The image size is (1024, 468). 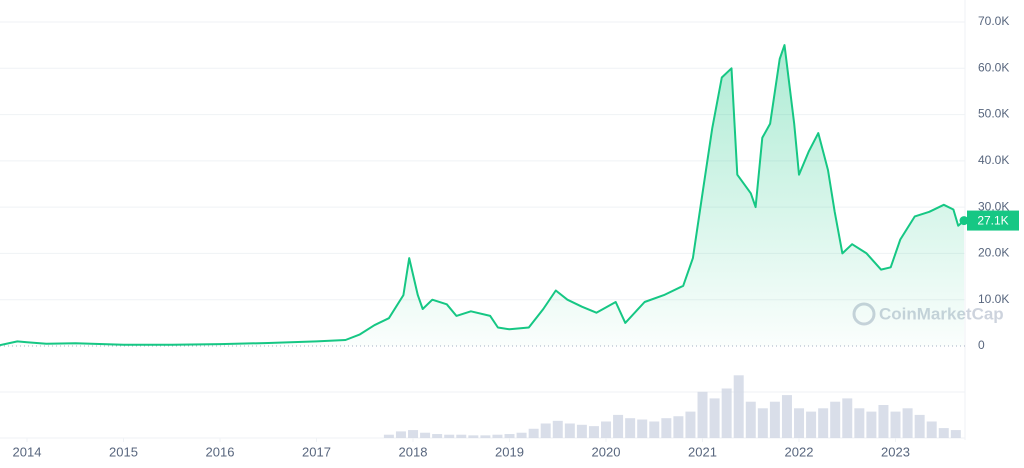 I want to click on x-tick-label: 2020, so click(x=606, y=451).